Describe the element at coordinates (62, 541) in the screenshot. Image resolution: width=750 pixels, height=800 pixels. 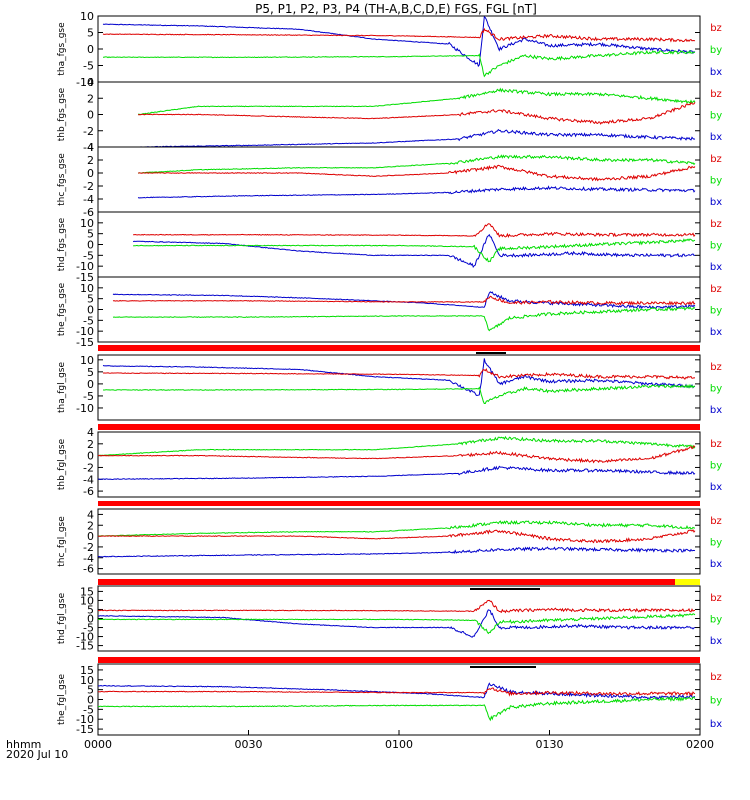
I see `y-axis-label: thc_fgl_gse` at that location.